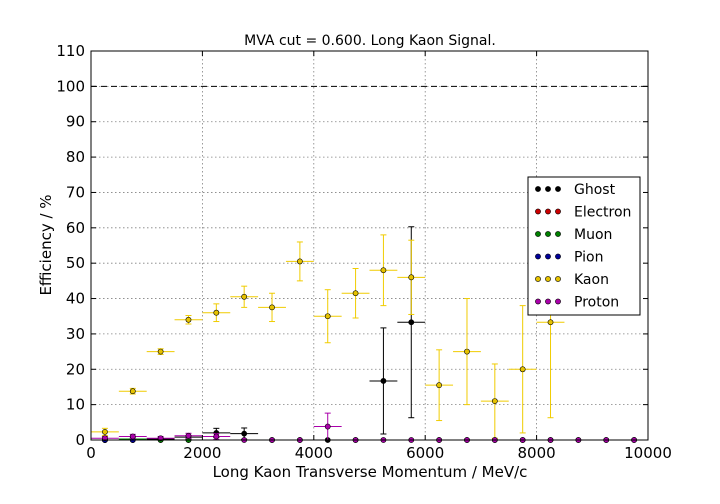  What do you see at coordinates (370, 41) in the screenshot?
I see `chart-title: MVA cut = 0.600. Long Kaon Signal.` at bounding box center [370, 41].